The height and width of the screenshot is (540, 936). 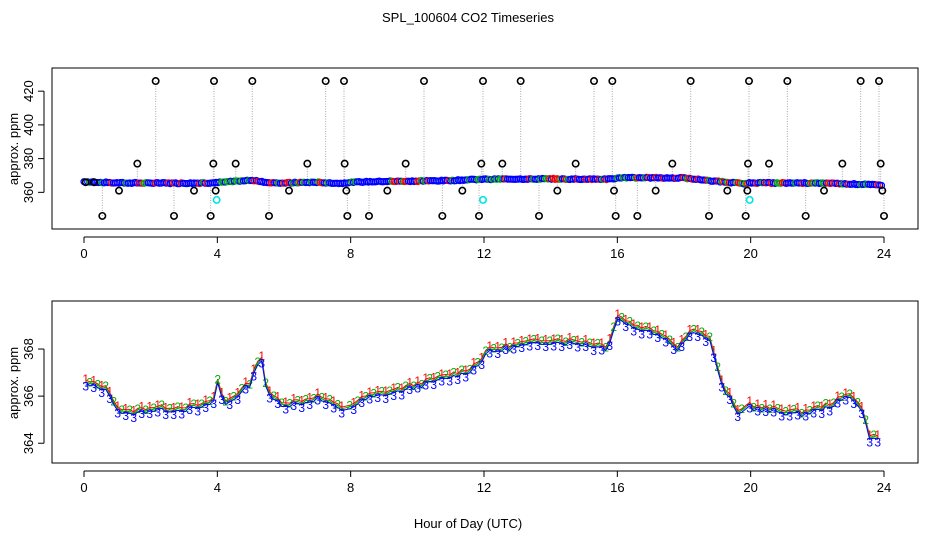 What do you see at coordinates (482, 199) in the screenshot?
I see `cyan-point` at bounding box center [482, 199].